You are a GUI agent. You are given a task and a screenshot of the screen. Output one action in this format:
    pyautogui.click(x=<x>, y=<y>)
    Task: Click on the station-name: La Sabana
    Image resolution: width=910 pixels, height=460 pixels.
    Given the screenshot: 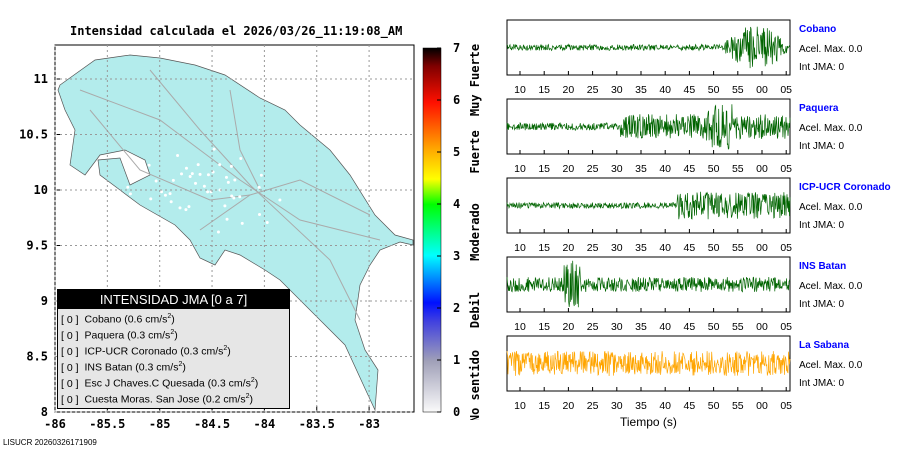 What is the action you would take?
    pyautogui.click(x=824, y=345)
    